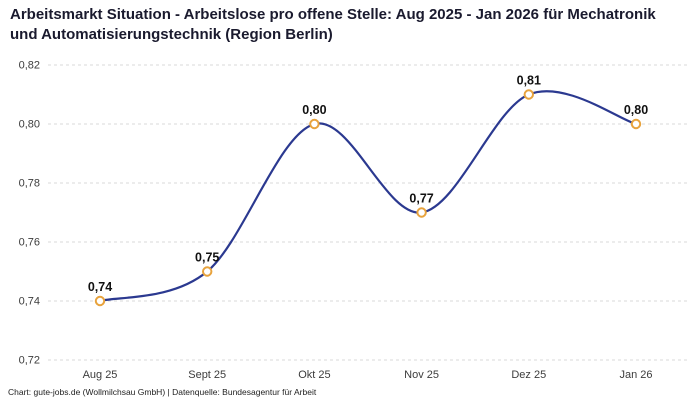 This screenshot has width=700, height=400. I want to click on y-tick-label: 0,72, so click(29, 361).